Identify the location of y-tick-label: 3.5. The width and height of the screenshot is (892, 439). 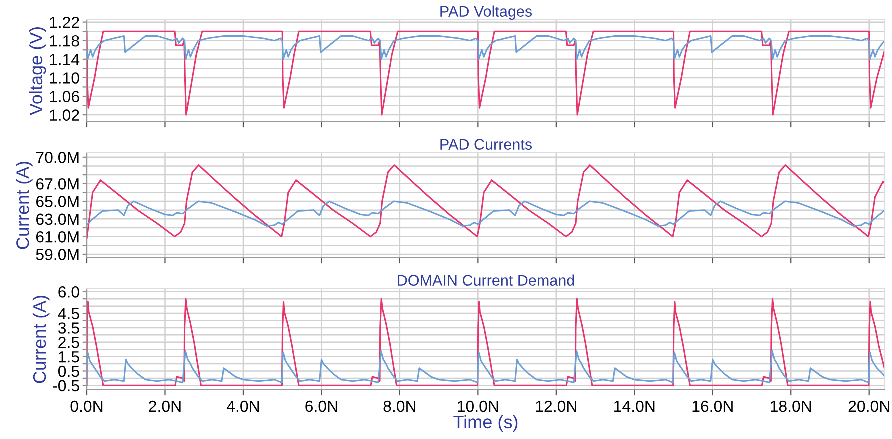
(69, 328).